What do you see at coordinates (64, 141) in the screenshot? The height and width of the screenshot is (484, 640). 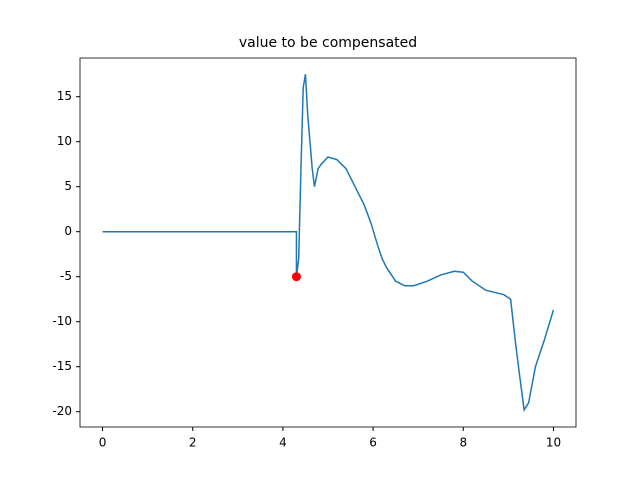 I see `y-tick-label: 10` at bounding box center [64, 141].